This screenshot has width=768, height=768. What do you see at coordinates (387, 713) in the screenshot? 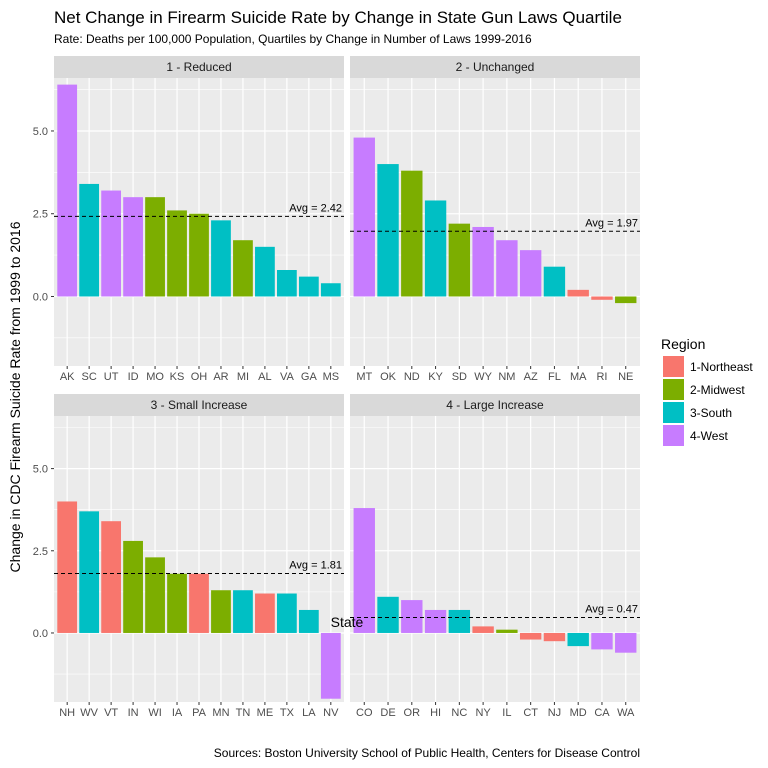
I see `x-tick-label-DE: DE` at bounding box center [387, 713].